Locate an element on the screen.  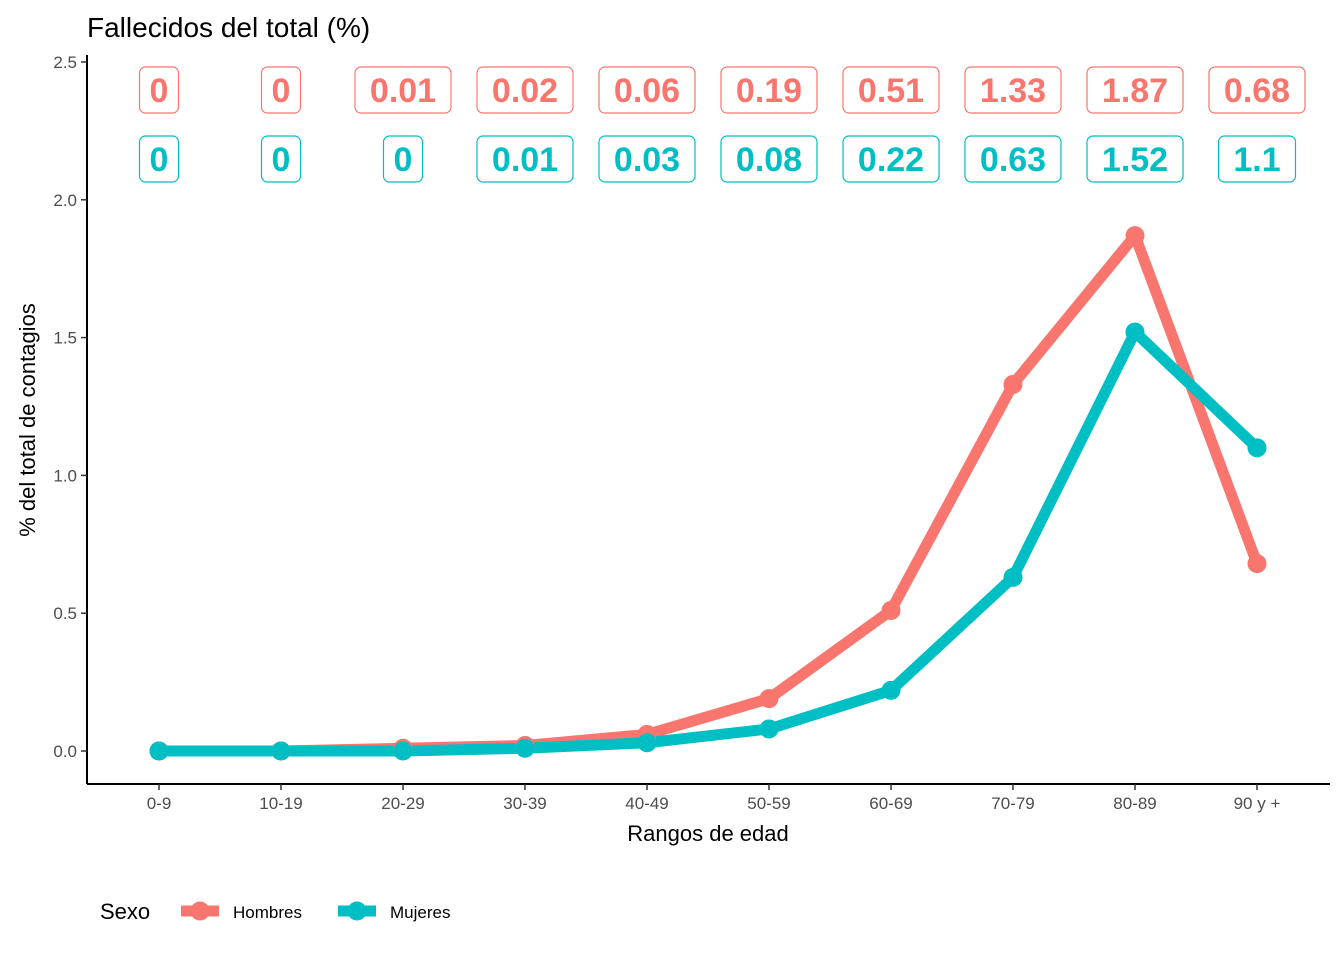
x-axis-title: Rangos de edad is located at coordinates (707, 833).